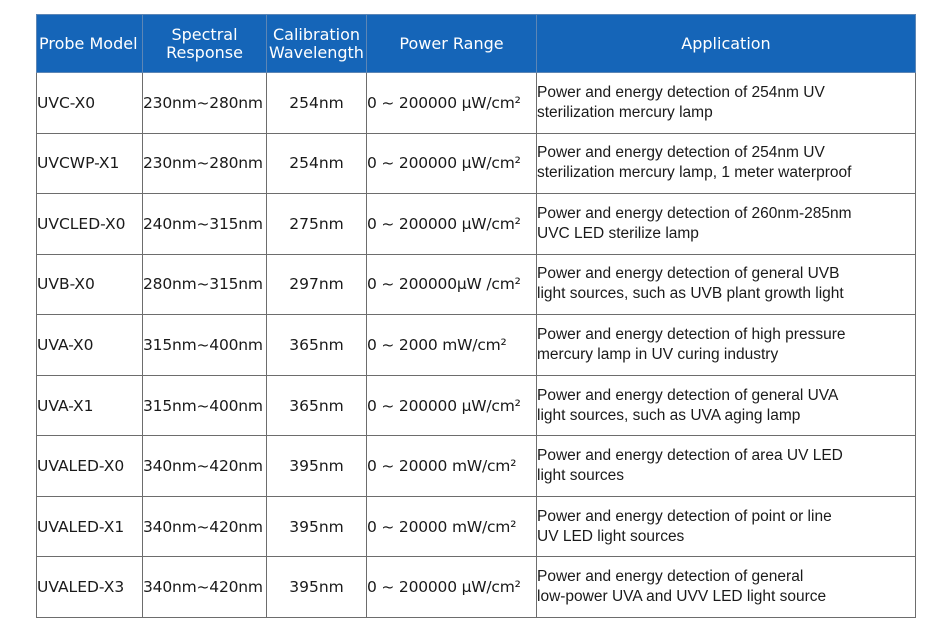 The height and width of the screenshot is (641, 940). Describe the element at coordinates (669, 415) in the screenshot. I see `application-line-2: light sources, such as UVA aging lamp` at that location.